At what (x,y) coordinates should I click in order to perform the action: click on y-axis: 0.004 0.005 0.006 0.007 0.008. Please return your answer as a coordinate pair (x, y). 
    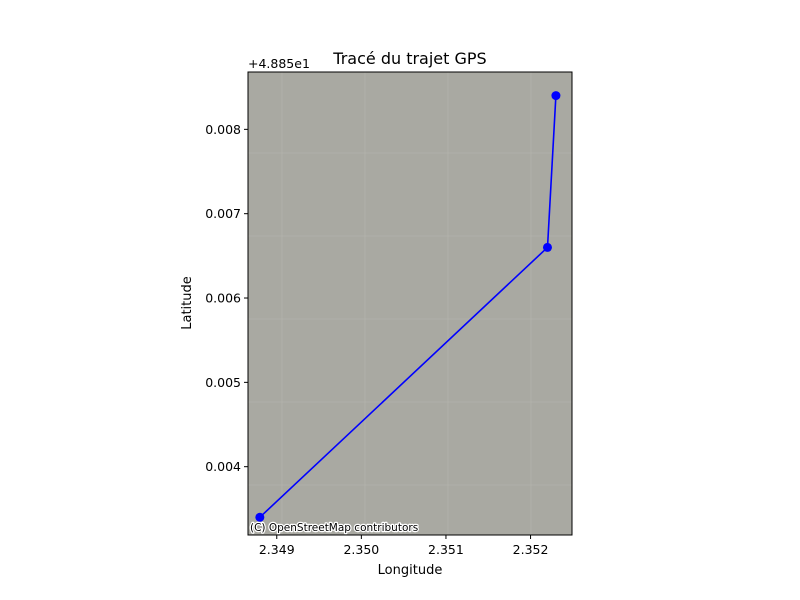
    Looking at the image, I should click on (226, 298).